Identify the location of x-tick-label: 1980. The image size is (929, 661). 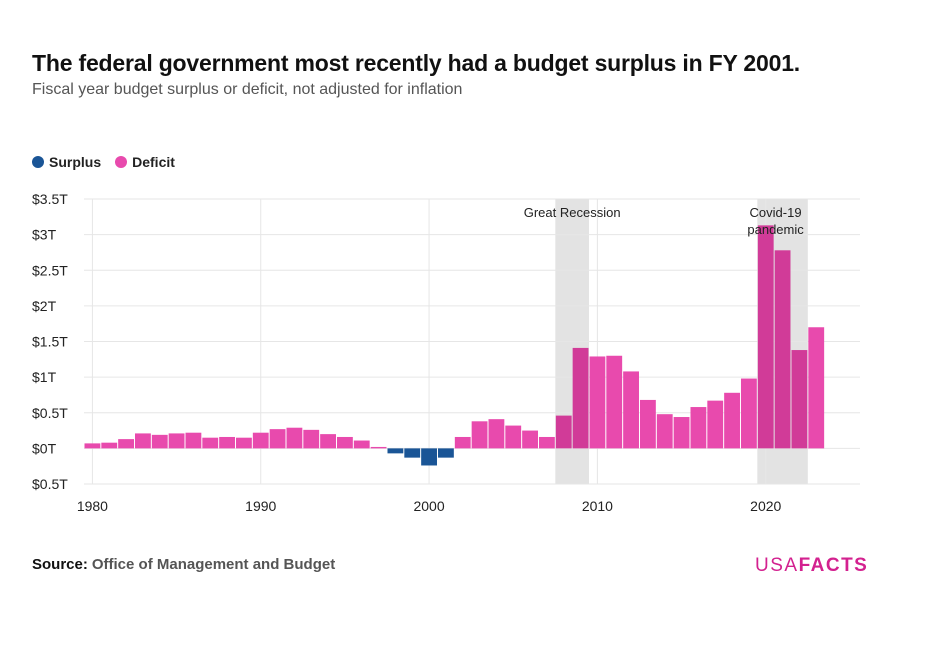
(92, 506).